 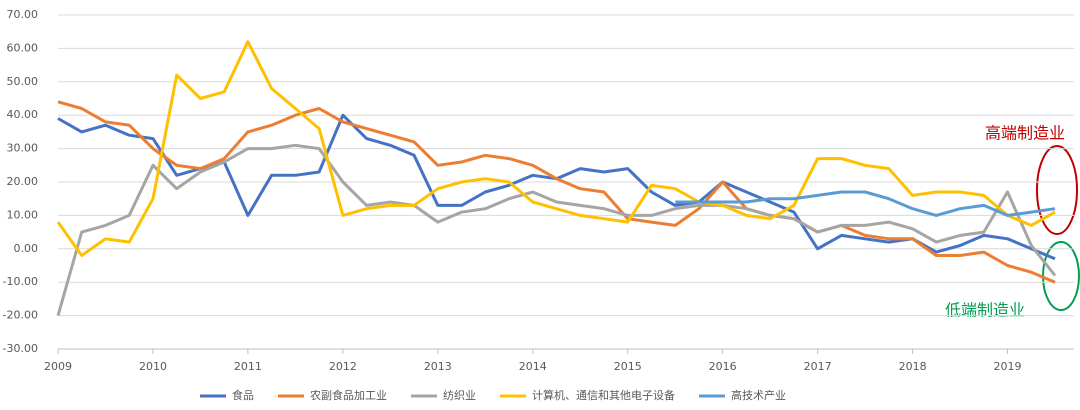 What do you see at coordinates (23, 47) in the screenshot?
I see `y-tick-label: 60.00` at bounding box center [23, 47].